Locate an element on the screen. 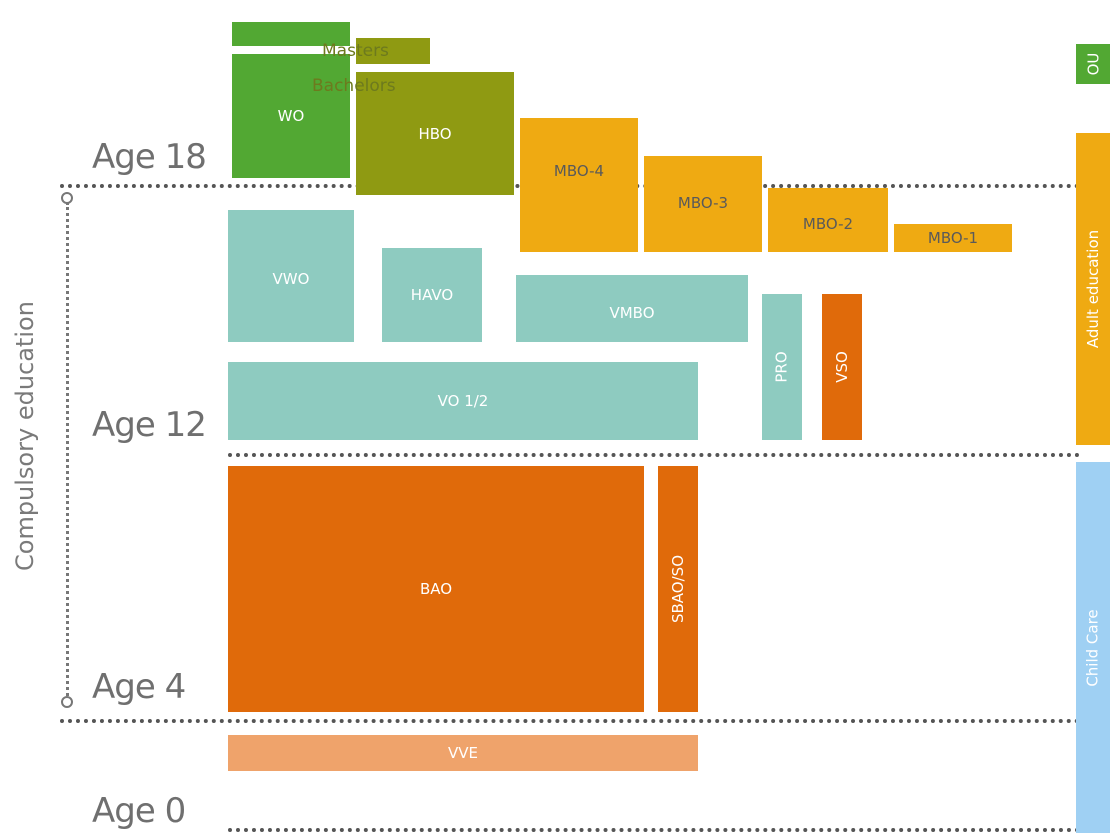 This screenshot has height=833, width=1110. hbo-box: HBO is located at coordinates (435, 133).